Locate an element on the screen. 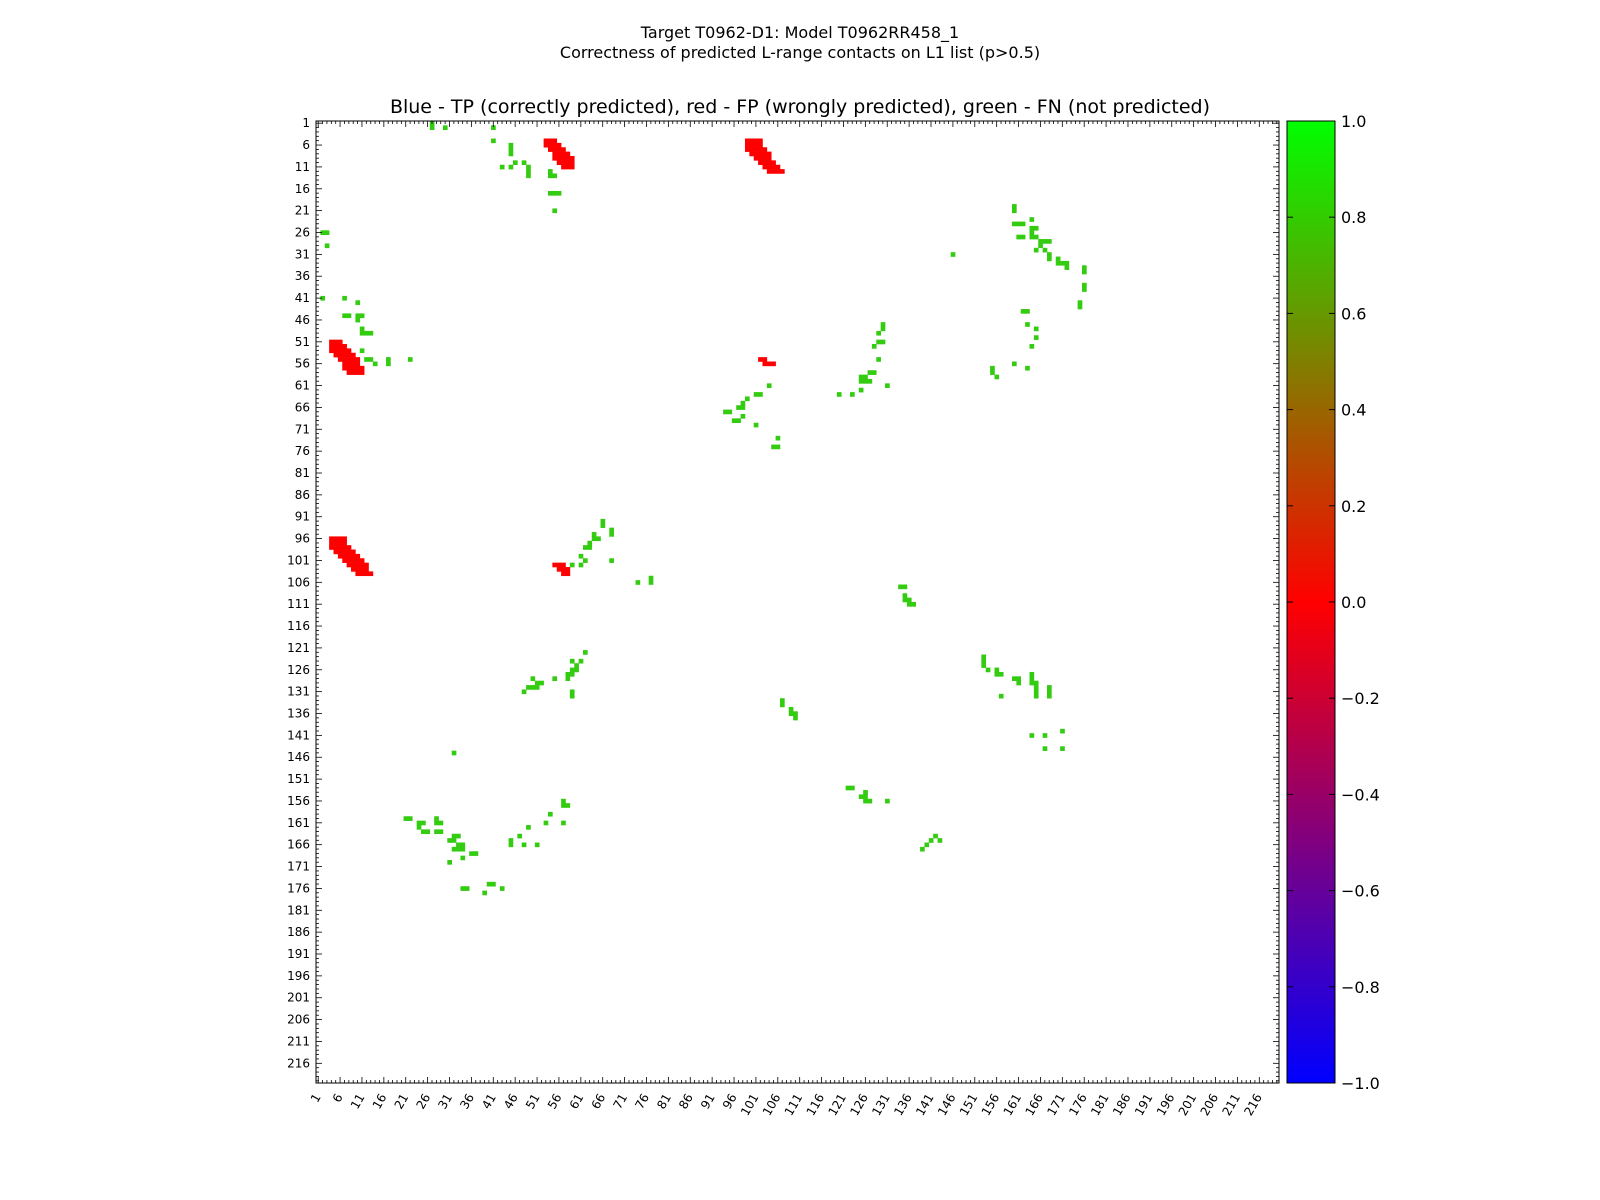 The image size is (1600, 1200). y-tick-label: 91 is located at coordinates (302, 517).